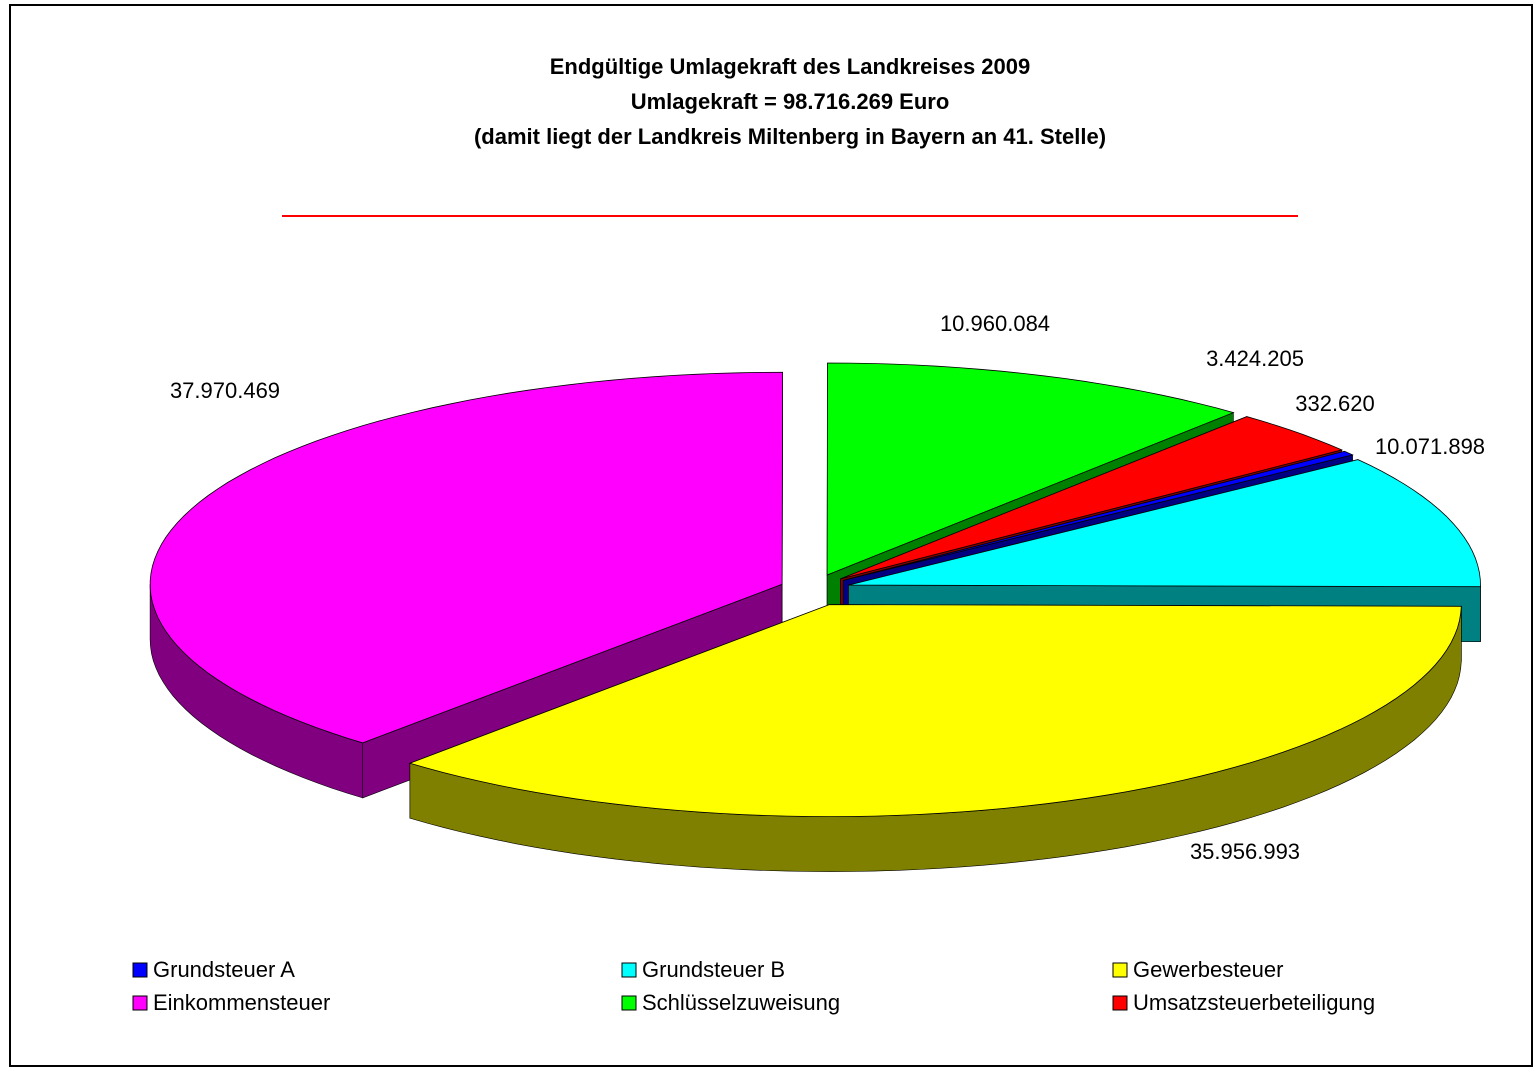 This screenshot has height=1068, width=1534. Describe the element at coordinates (224, 969) in the screenshot. I see `legend-label: Grundsteuer A` at that location.